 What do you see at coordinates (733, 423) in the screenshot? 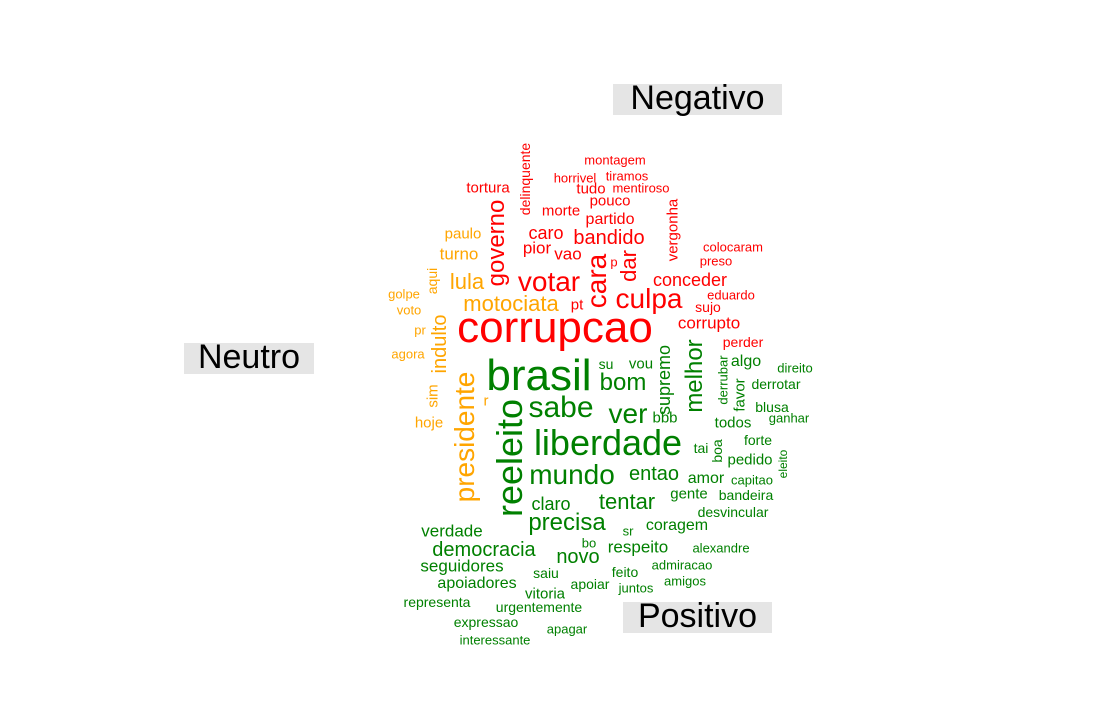
I see `word-positivo-todos: todos` at bounding box center [733, 423].